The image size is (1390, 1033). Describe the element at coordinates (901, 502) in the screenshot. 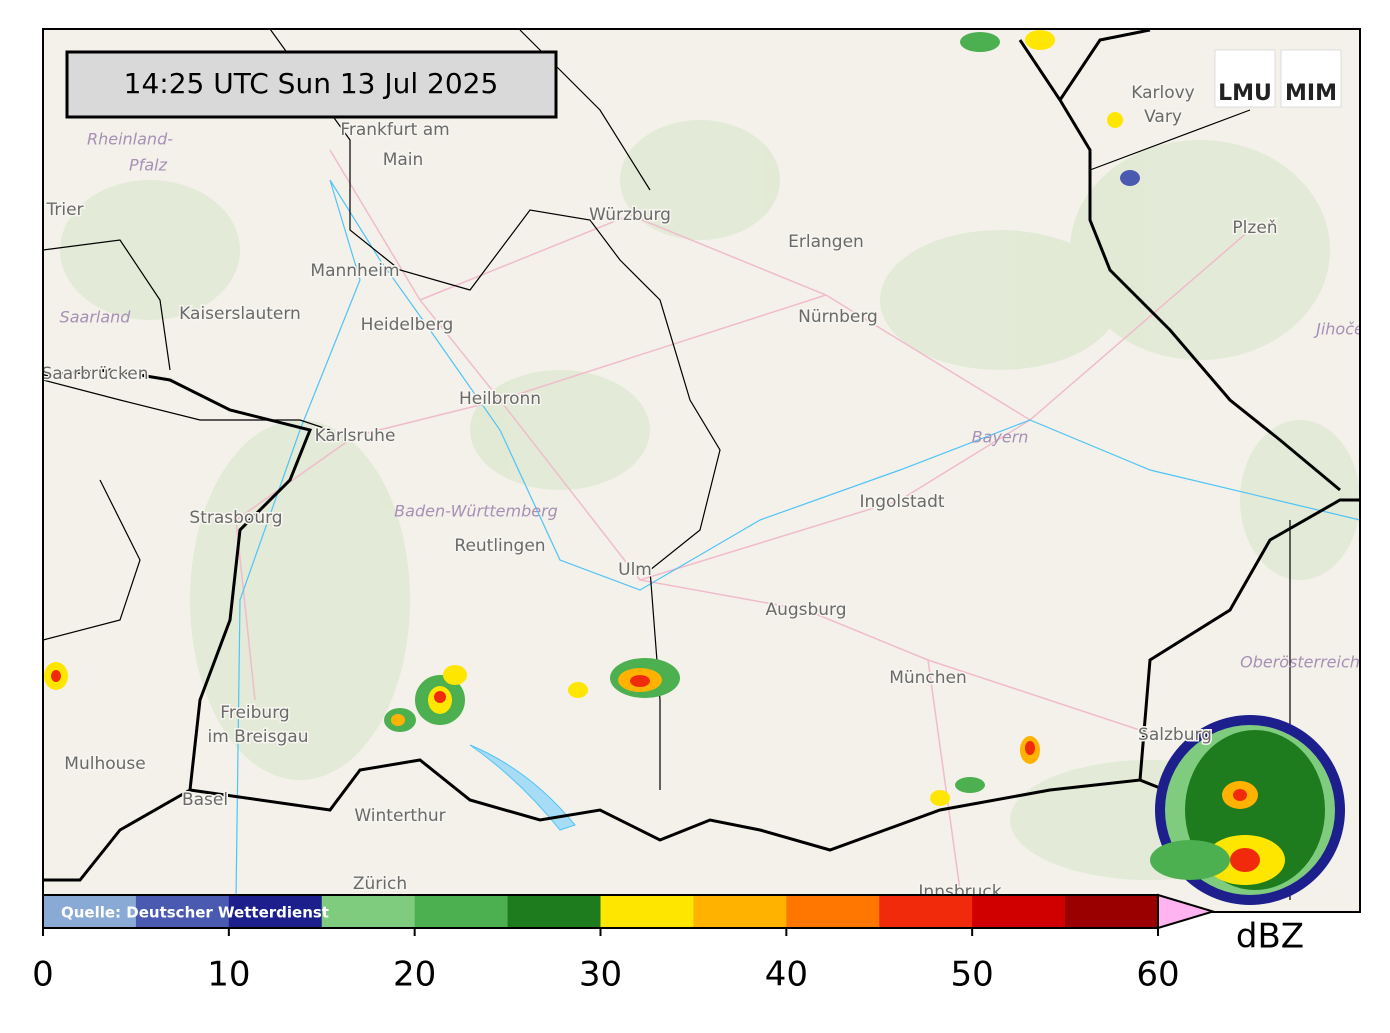

I see `city-label: Ingolstadt` at that location.